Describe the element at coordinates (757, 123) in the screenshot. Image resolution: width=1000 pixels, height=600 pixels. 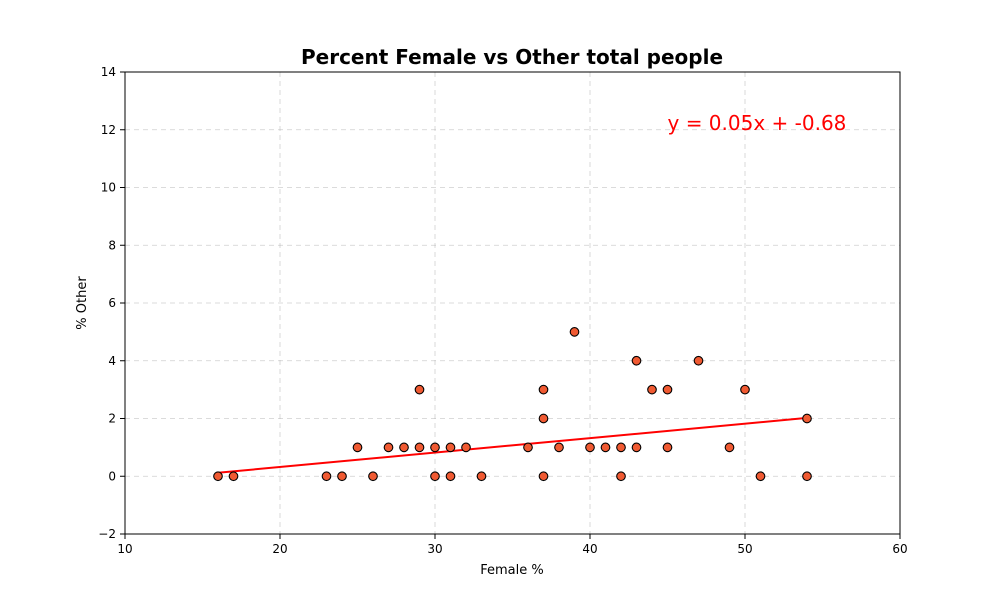
I see `regression-equation-annotation: y = 0.05x + -0.68` at that location.